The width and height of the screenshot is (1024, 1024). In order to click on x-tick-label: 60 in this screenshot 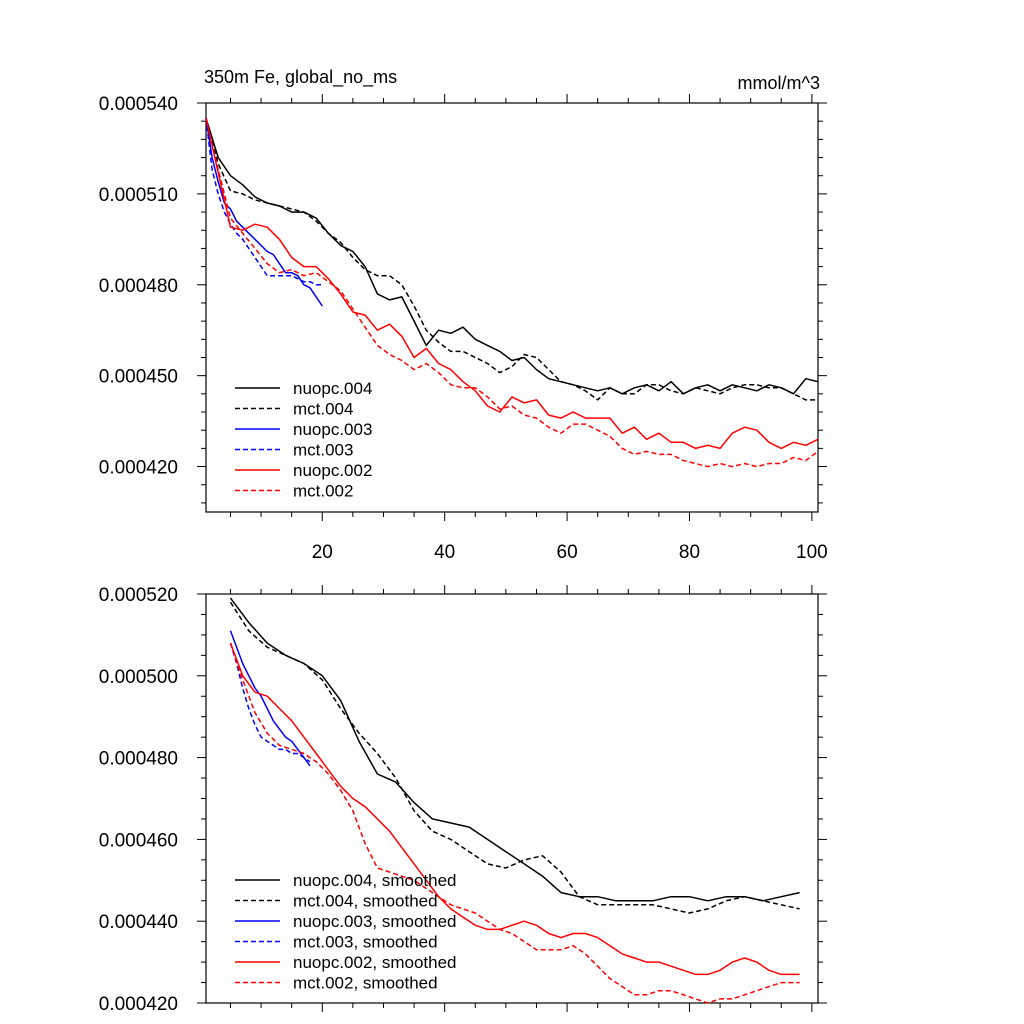, I will do `click(567, 552)`.